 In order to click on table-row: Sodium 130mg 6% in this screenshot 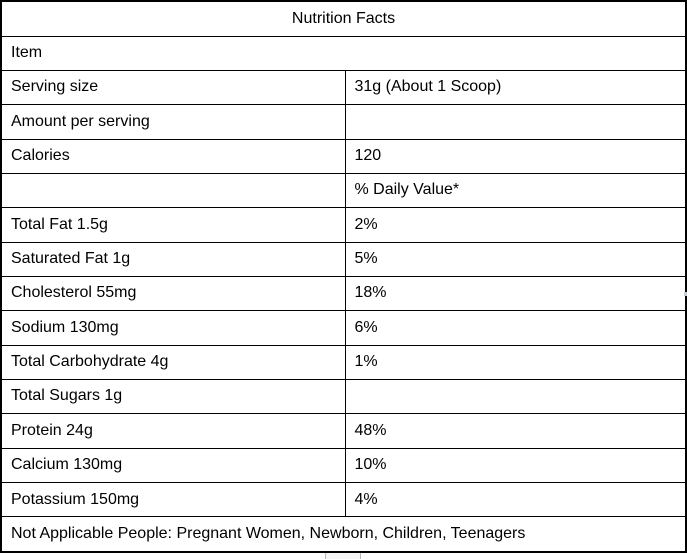, I will do `click(343, 328)`.